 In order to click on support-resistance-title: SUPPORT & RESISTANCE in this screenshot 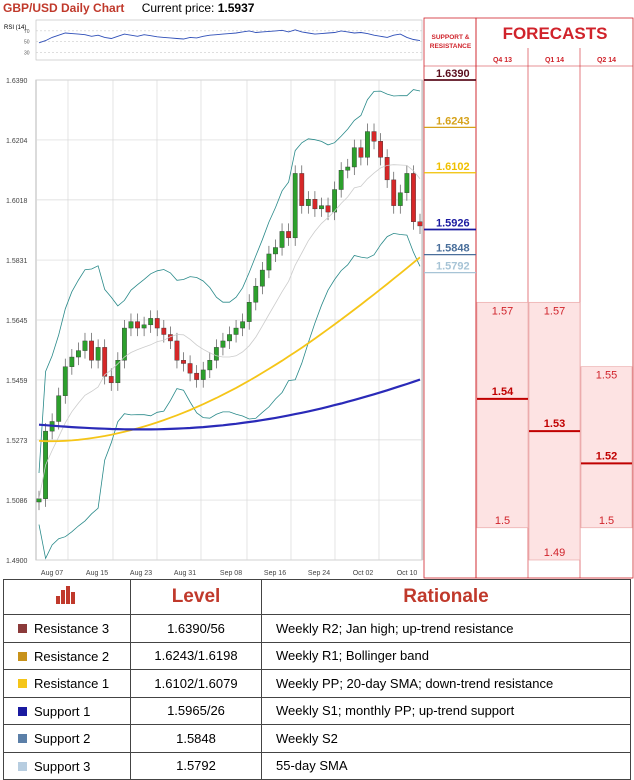, I will do `click(450, 42)`.